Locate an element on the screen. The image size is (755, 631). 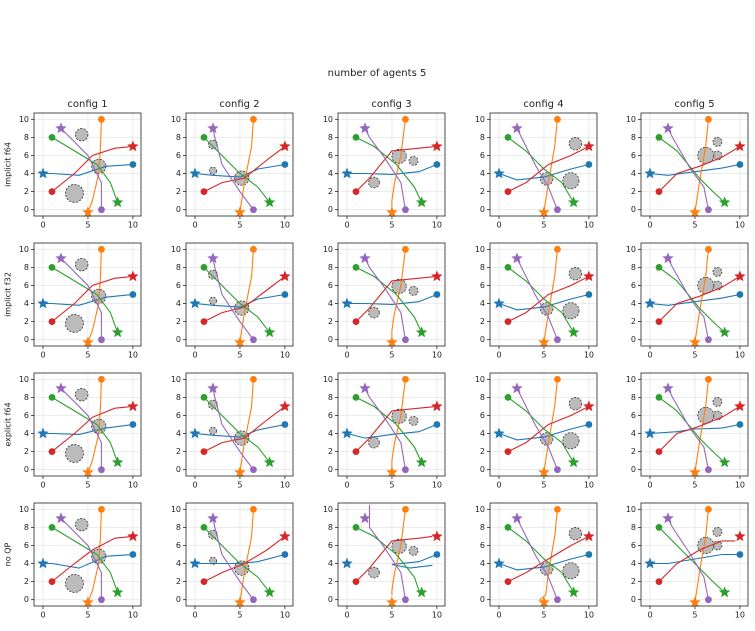
subplot: 0 5 10 0 2 4 6 8 10 config 2 is located at coordinates (232, 164).